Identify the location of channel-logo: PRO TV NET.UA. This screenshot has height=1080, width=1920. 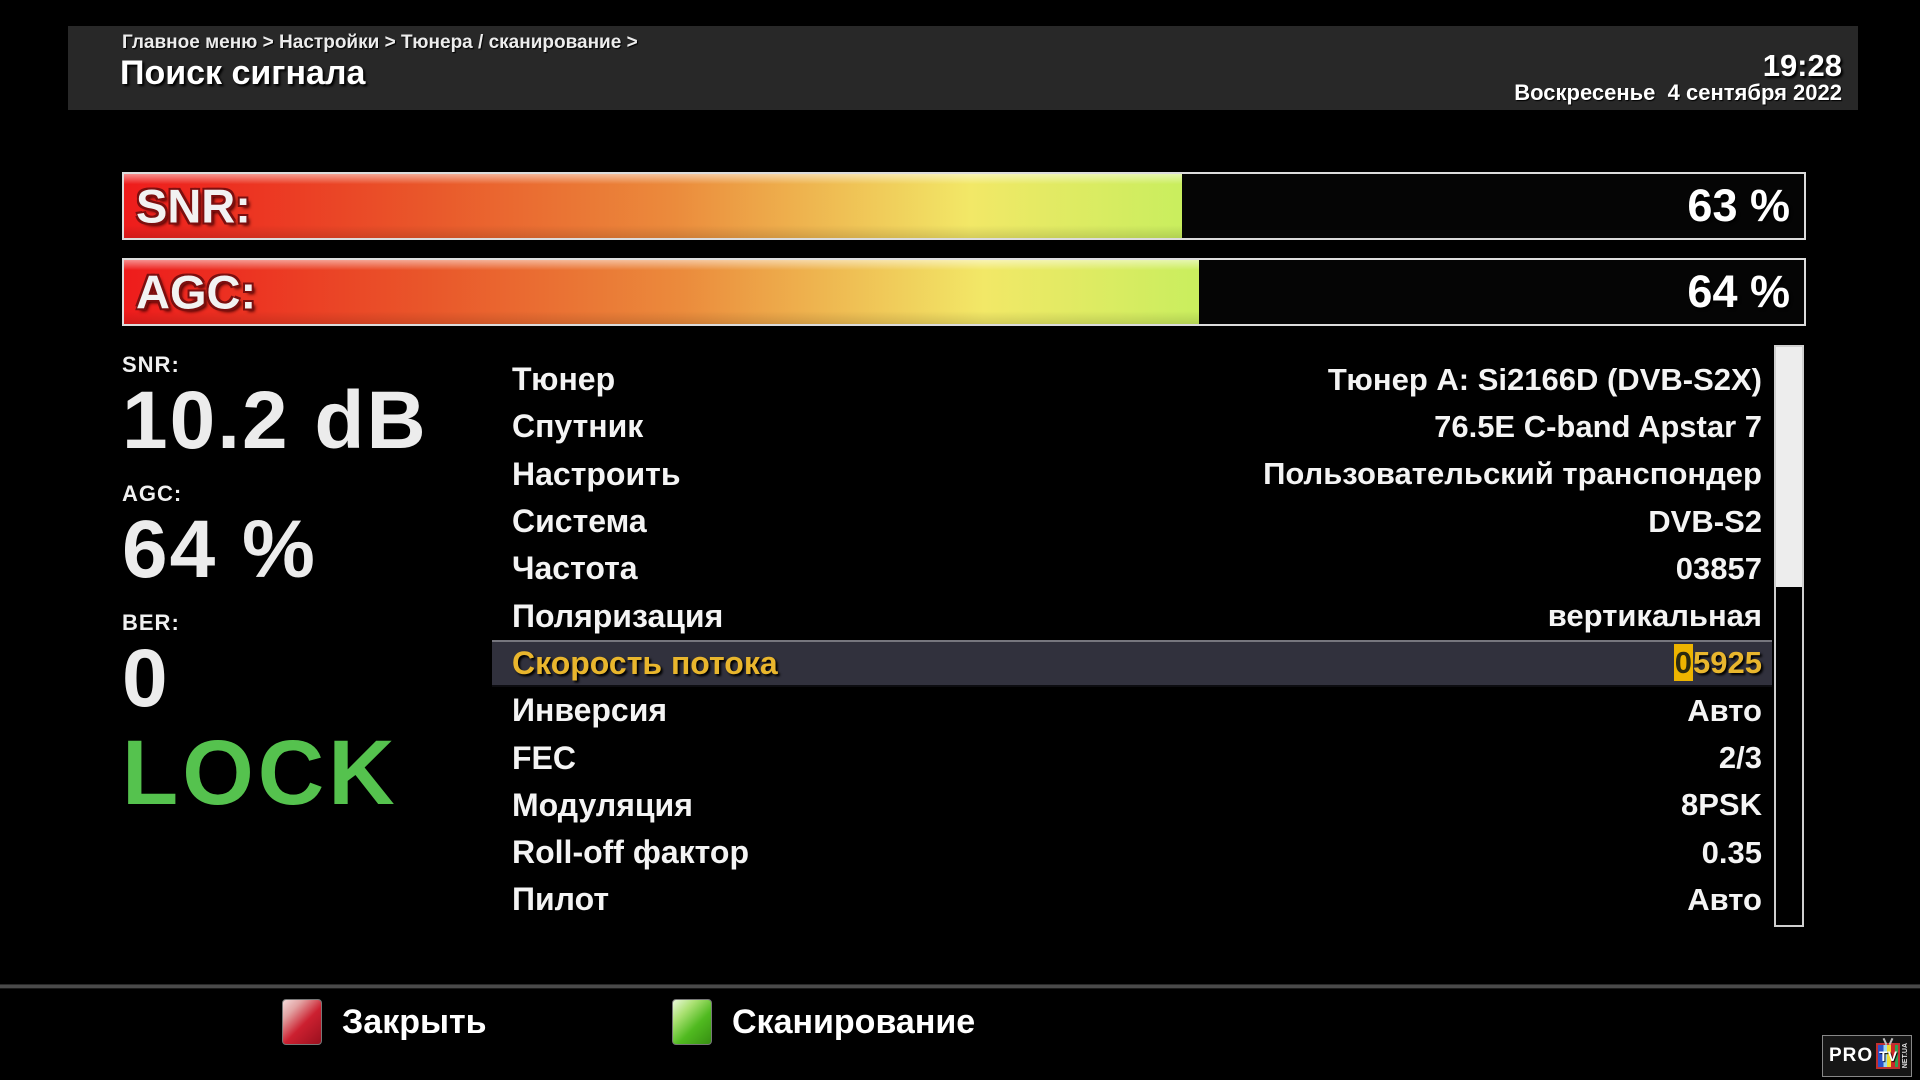
(1867, 1056).